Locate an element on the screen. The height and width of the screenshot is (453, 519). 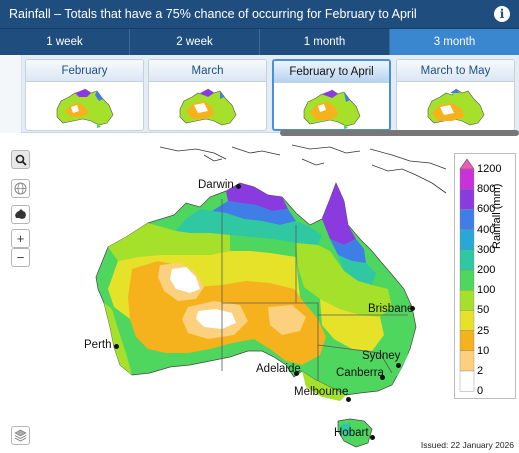
legend-value: 2 is located at coordinates (480, 371).